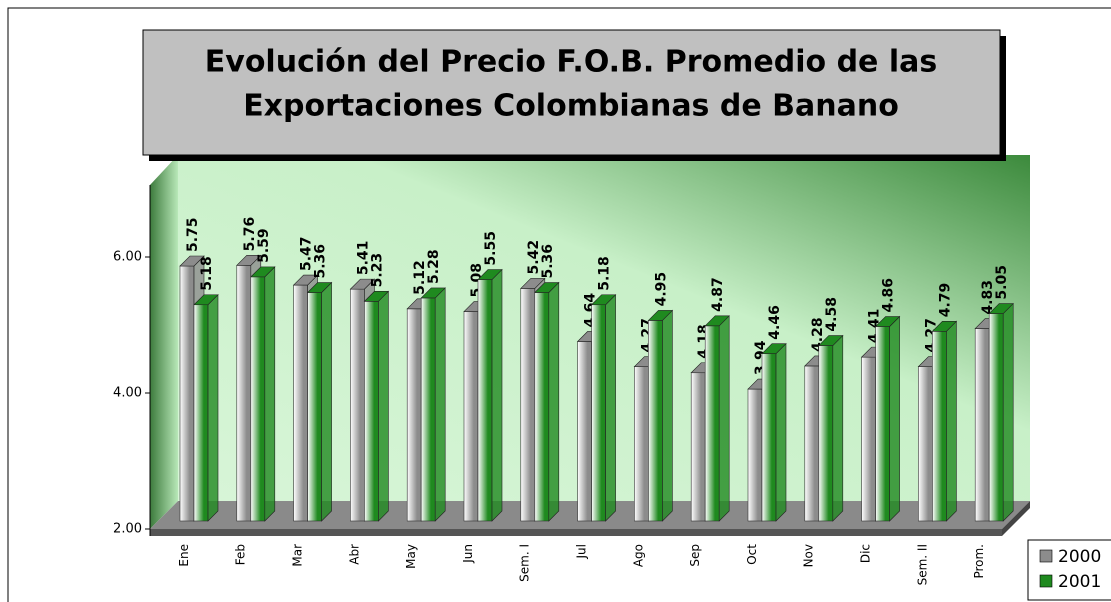 The height and width of the screenshot is (602, 1111). What do you see at coordinates (1002, 282) in the screenshot?
I see `data-label: 5.05` at bounding box center [1002, 282].